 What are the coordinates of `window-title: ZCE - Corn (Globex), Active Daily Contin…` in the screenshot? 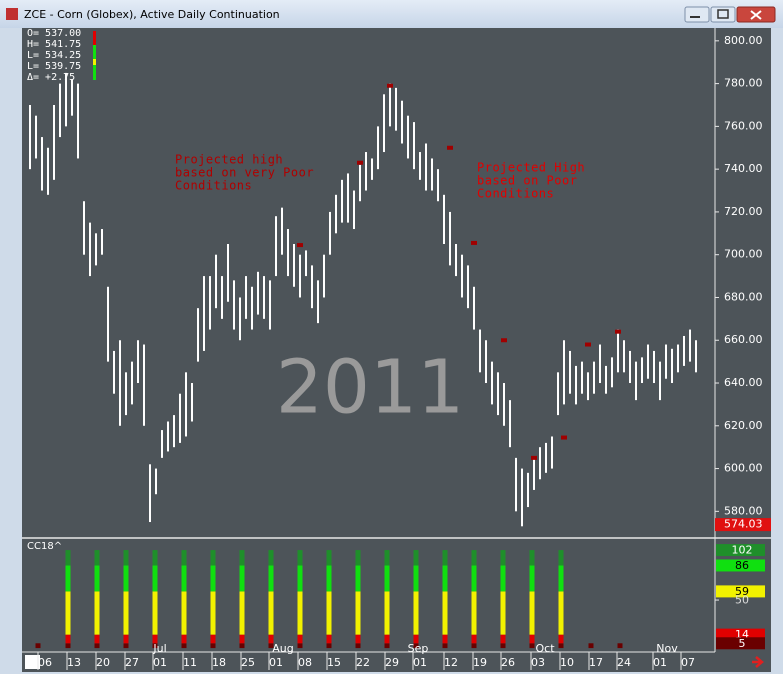 It's located at (152, 14).